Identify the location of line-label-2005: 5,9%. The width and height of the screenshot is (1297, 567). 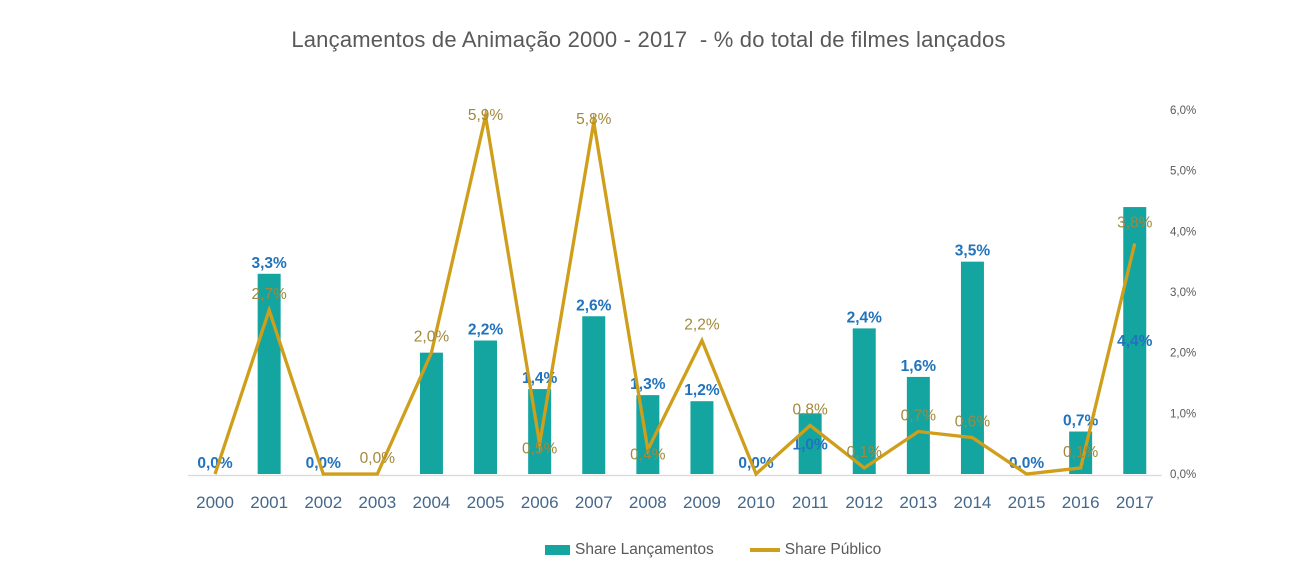
(486, 115).